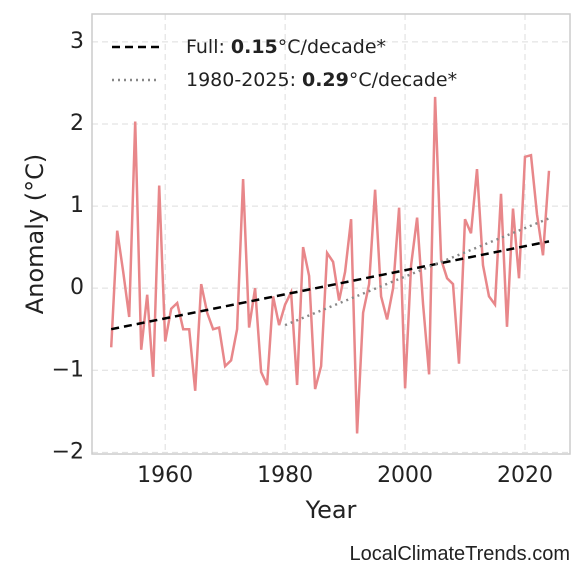 The width and height of the screenshot is (585, 584). I want to click on legend-label: Full: 0.15°C/decade*, so click(286, 47).